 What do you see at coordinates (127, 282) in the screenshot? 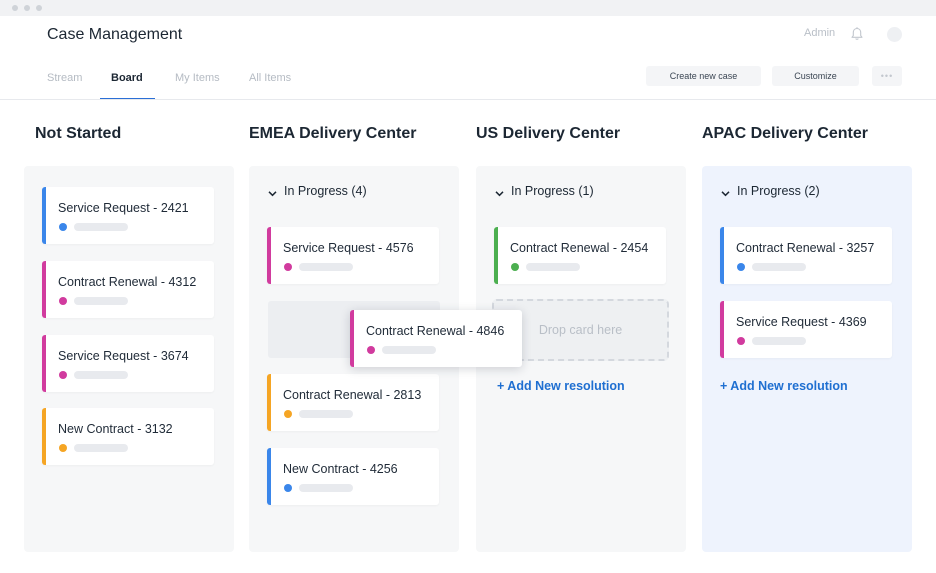
I see `card-title: Contract Renewal - 4312` at bounding box center [127, 282].